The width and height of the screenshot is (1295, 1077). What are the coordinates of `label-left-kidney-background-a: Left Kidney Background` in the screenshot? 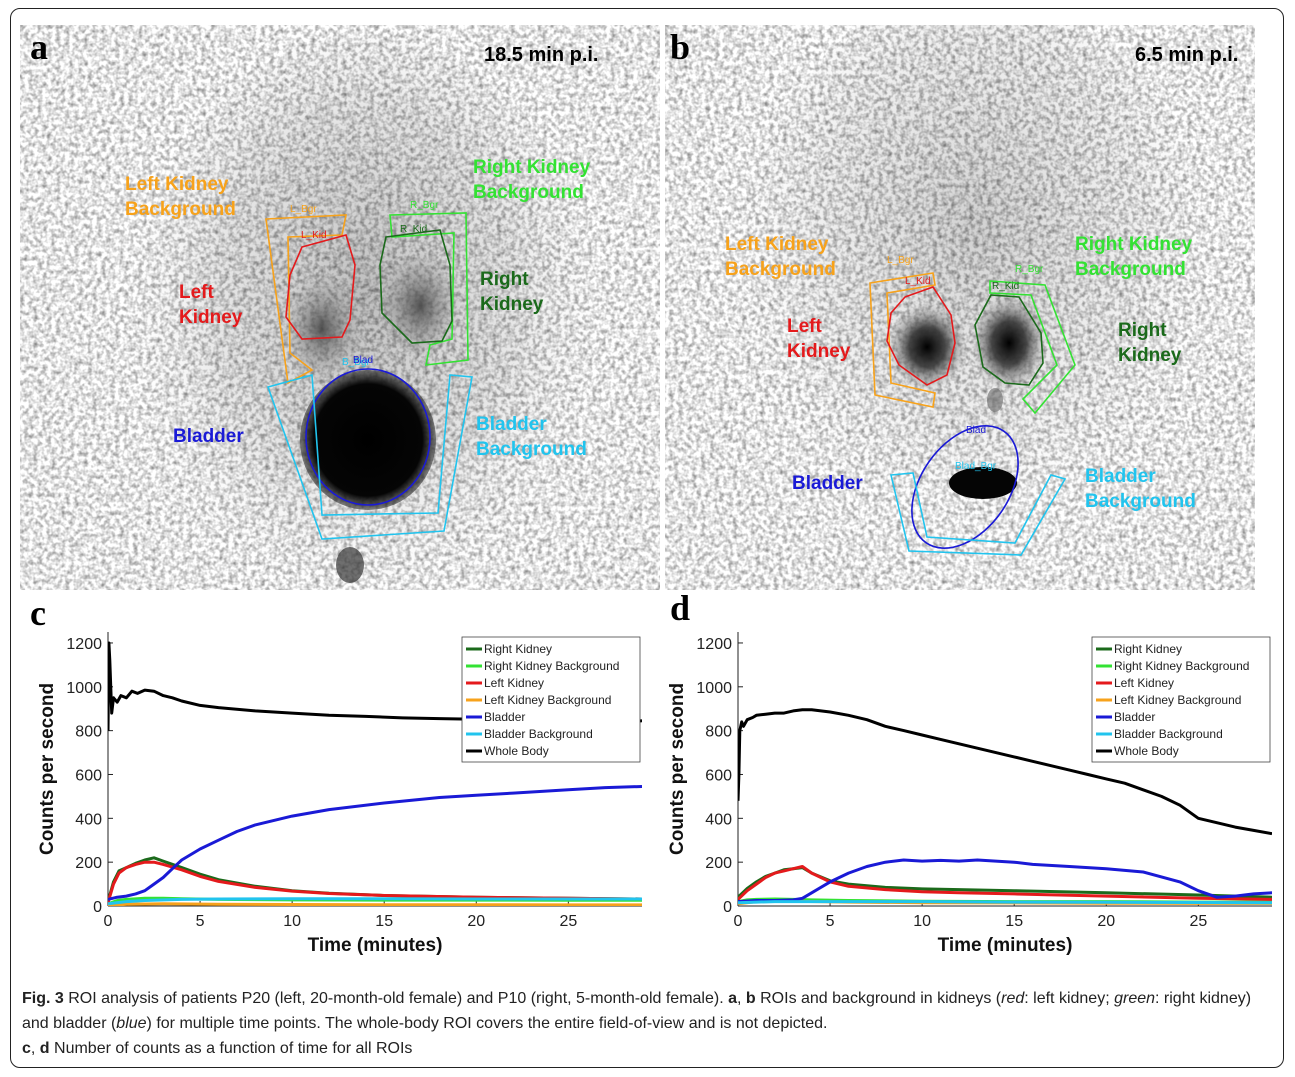 It's located at (180, 197).